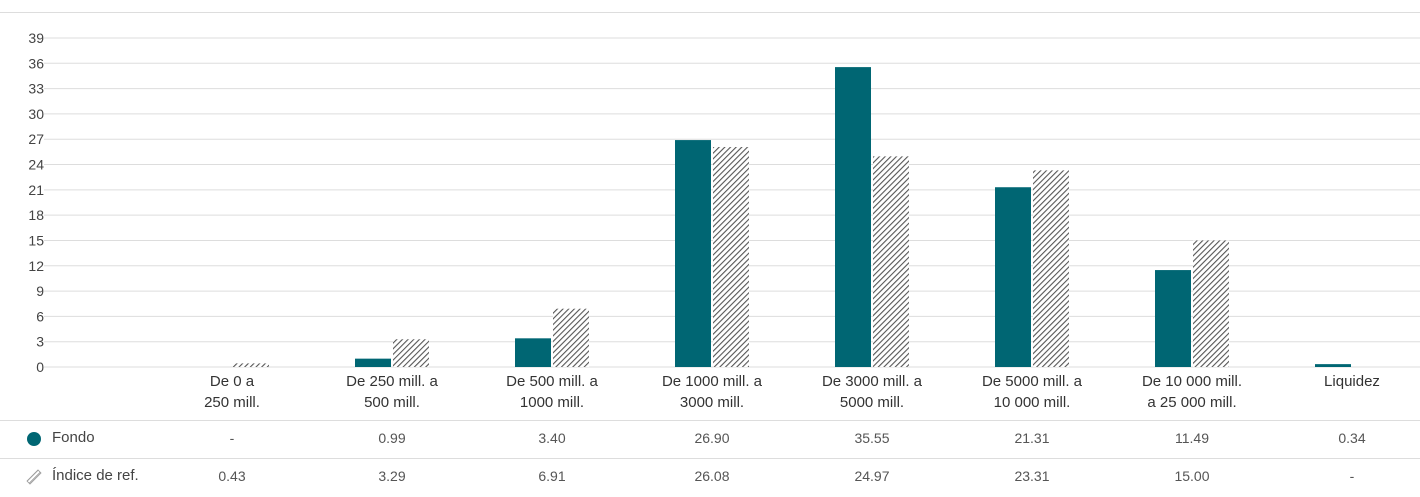 The width and height of the screenshot is (1420, 497). Describe the element at coordinates (36, 190) in the screenshot. I see `y-tick-label: 21` at that location.